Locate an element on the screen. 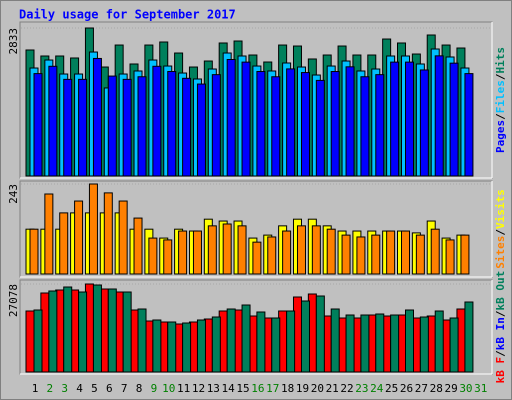 The width and height of the screenshot is (512, 400). x-tick-label: 27 is located at coordinates (421, 388).